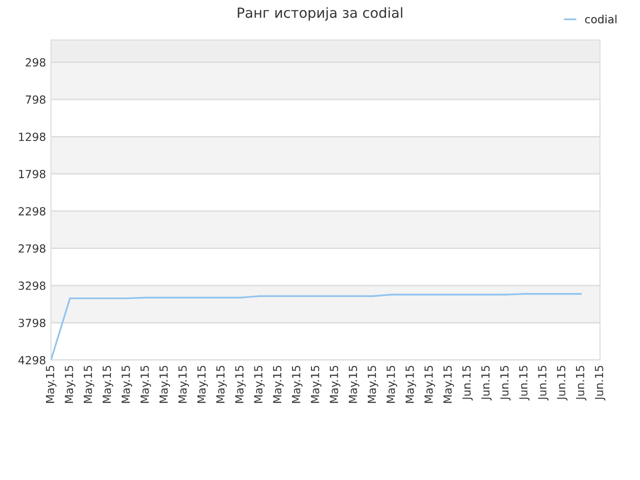 Image resolution: width=640 pixels, height=480 pixels. What do you see at coordinates (32, 137) in the screenshot?
I see `y-tick-label: 1298` at bounding box center [32, 137].